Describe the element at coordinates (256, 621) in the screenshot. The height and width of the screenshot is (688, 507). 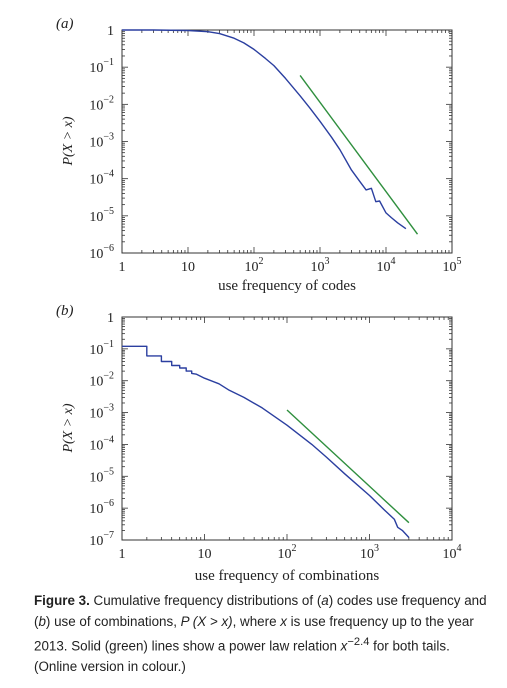
I see `caption-text-4: , where` at that location.